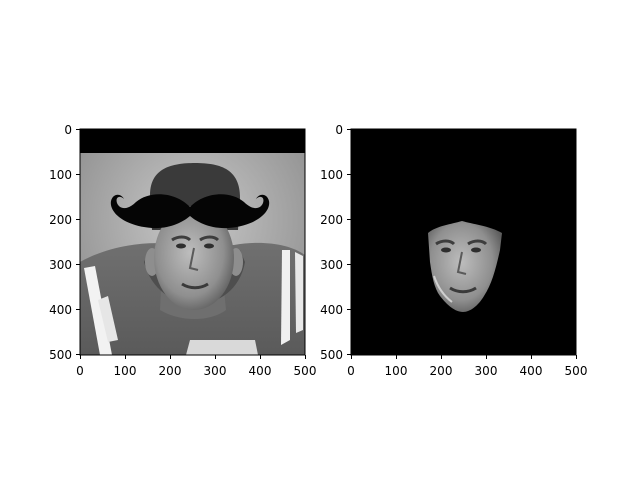 Image resolution: width=640 pixels, height=480 pixels. Describe the element at coordinates (331, 355) in the screenshot. I see `right-y-tick-label: 500` at that location.